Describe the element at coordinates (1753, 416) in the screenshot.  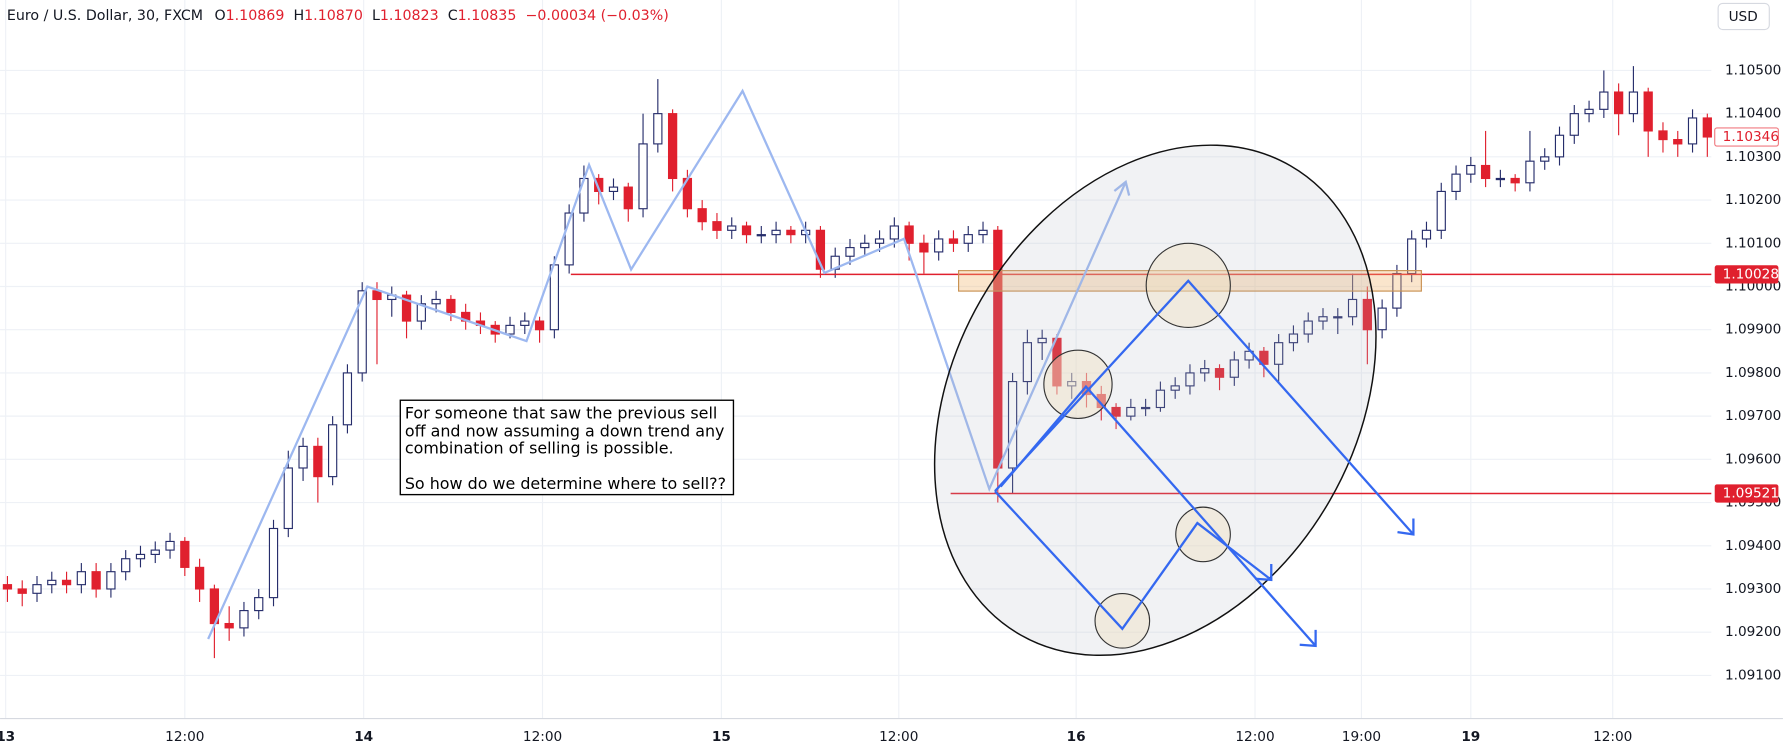
I see `y-tick-label: 1.09700` at that location.